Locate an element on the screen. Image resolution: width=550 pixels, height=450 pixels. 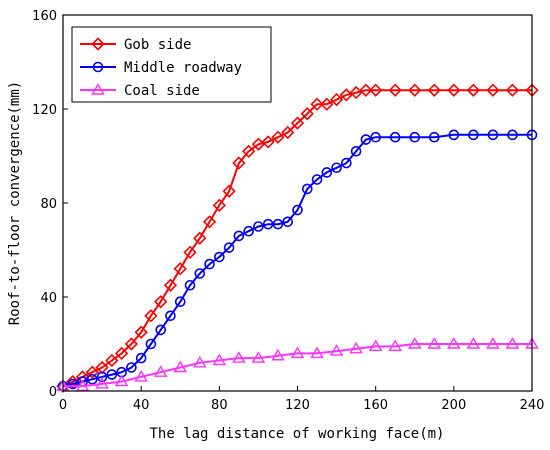
y-tick-label: 80 is located at coordinates (48, 204).